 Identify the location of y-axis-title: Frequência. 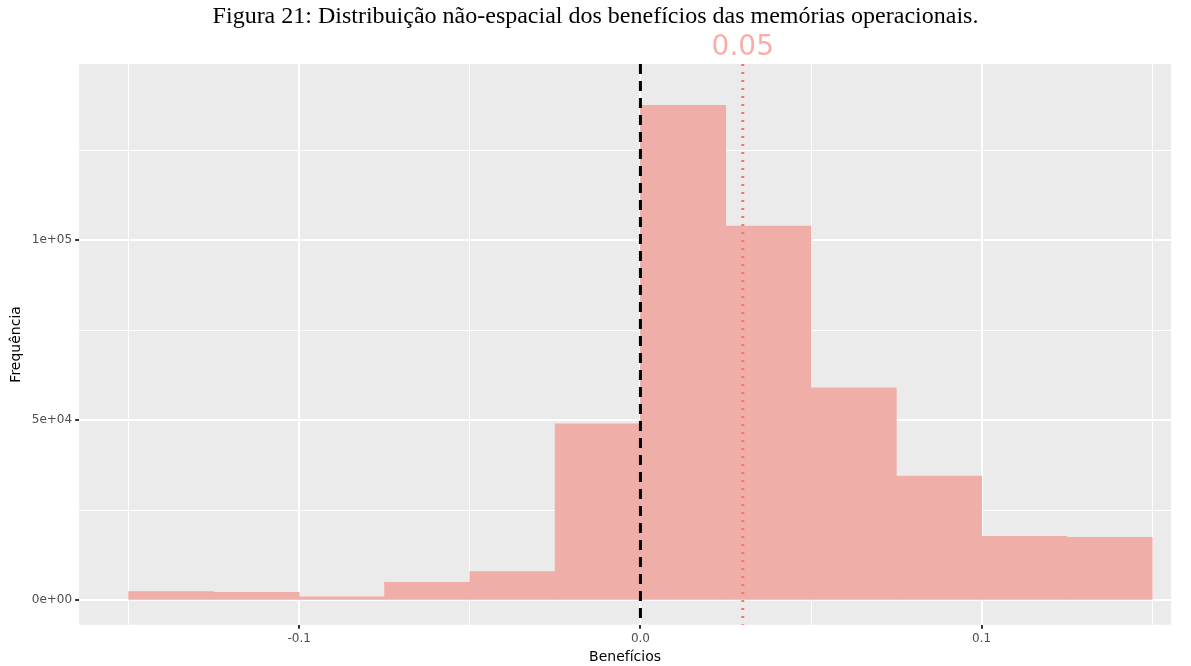
(15, 344).